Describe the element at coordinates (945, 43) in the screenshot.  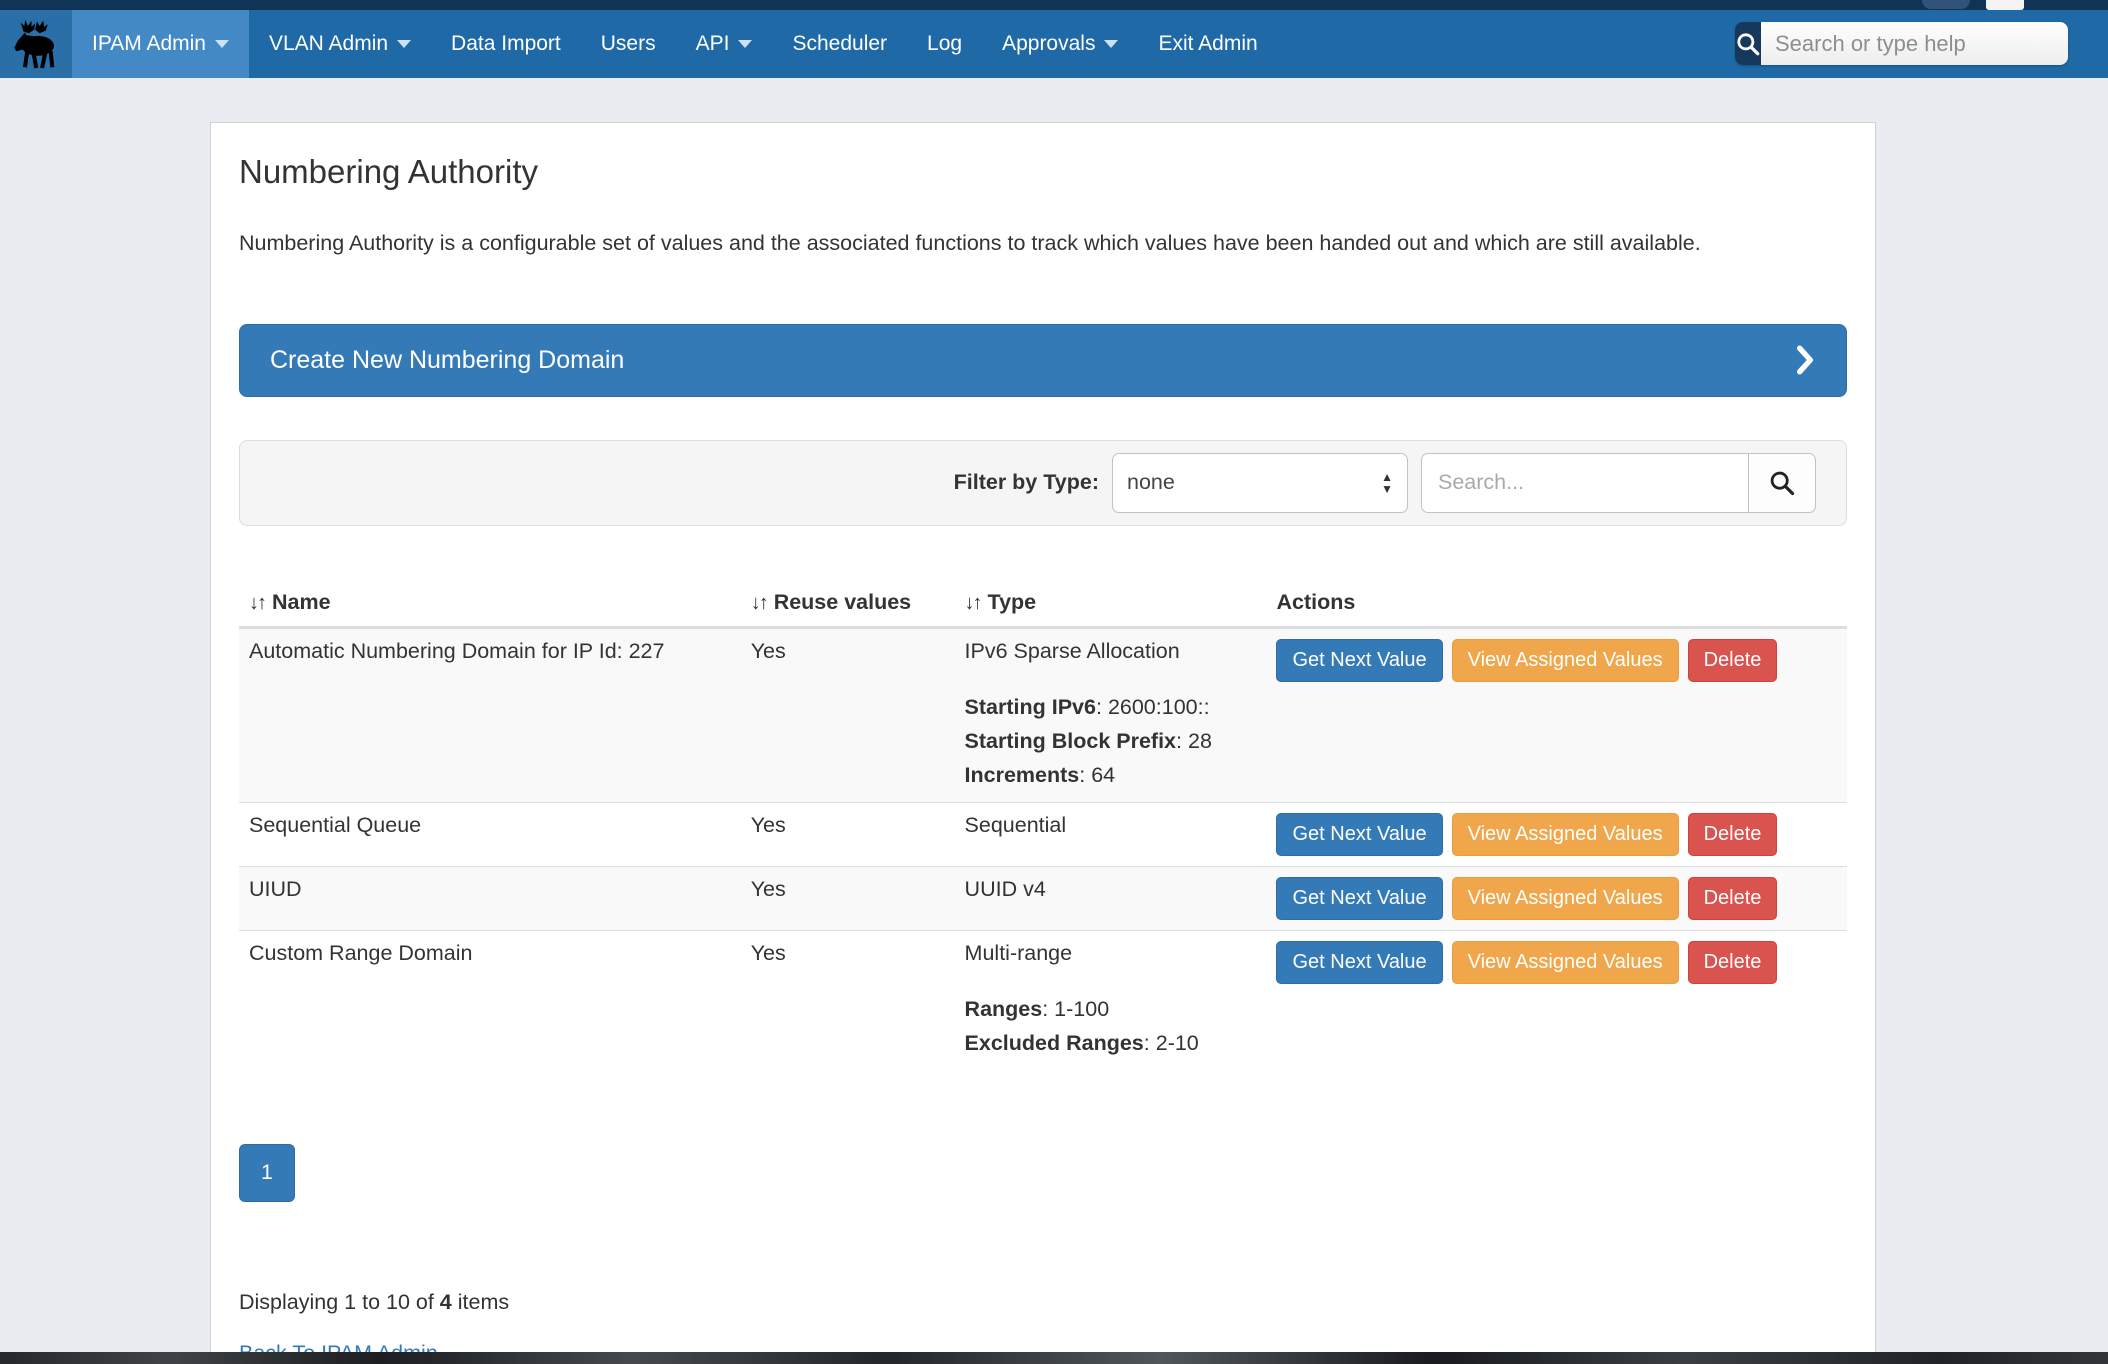
I see `nav-item-log: Log` at that location.